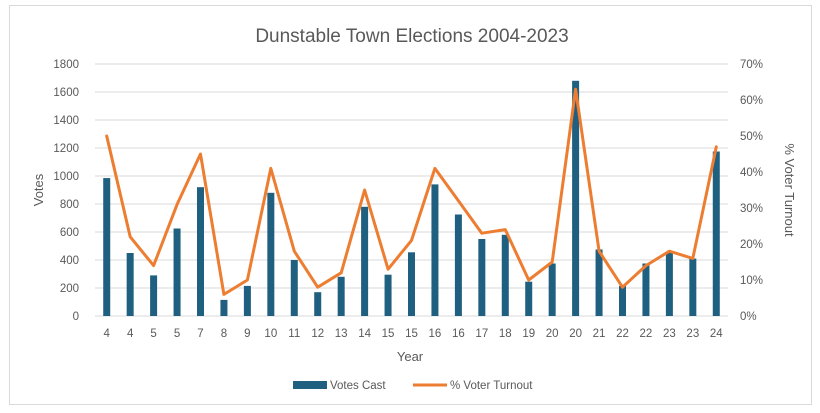 Image resolution: width=820 pixels, height=413 pixels. I want to click on x-tick-label: 21, so click(599, 334).